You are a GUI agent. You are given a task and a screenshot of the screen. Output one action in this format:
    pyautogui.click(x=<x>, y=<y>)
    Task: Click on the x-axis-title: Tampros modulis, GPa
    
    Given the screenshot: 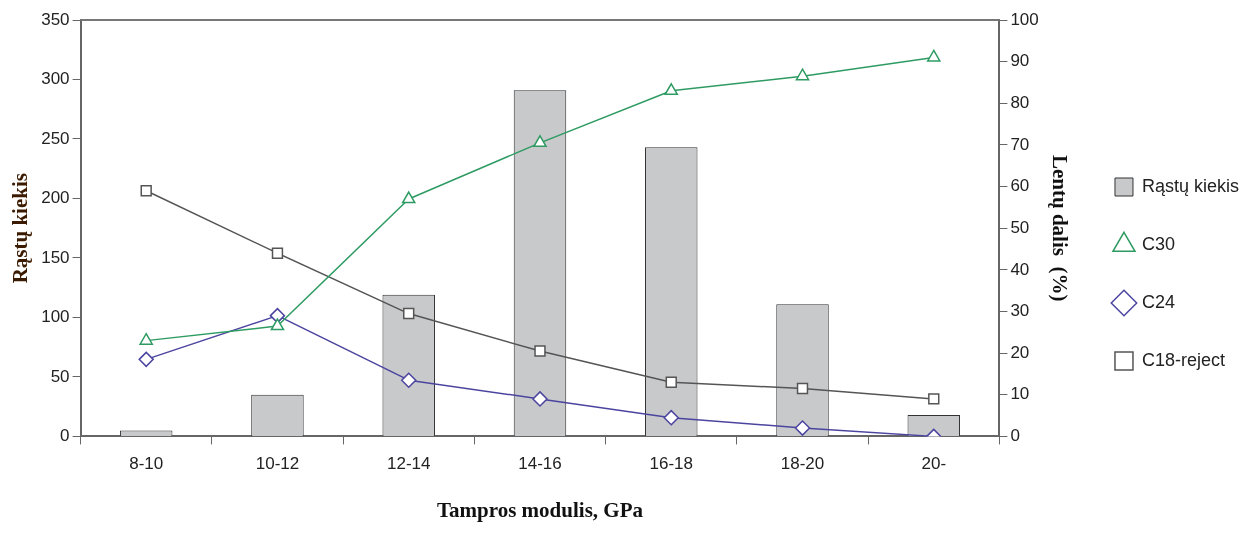 What is the action you would take?
    pyautogui.click(x=540, y=509)
    